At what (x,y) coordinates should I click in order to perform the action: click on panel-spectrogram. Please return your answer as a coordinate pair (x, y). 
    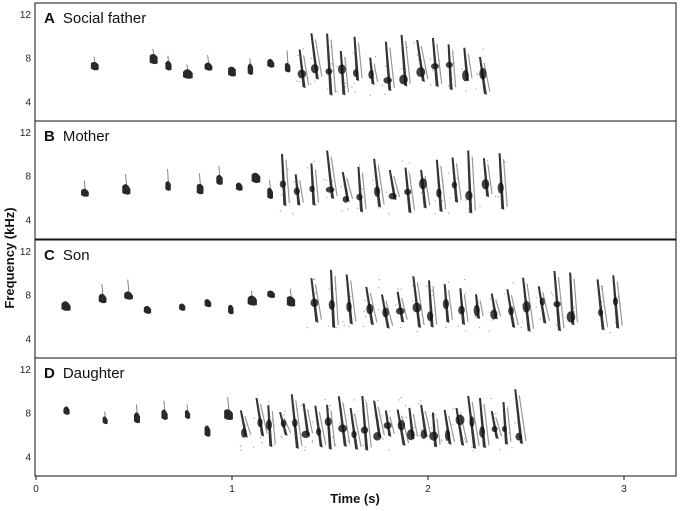
    Looking at the image, I should click on (290, 65).